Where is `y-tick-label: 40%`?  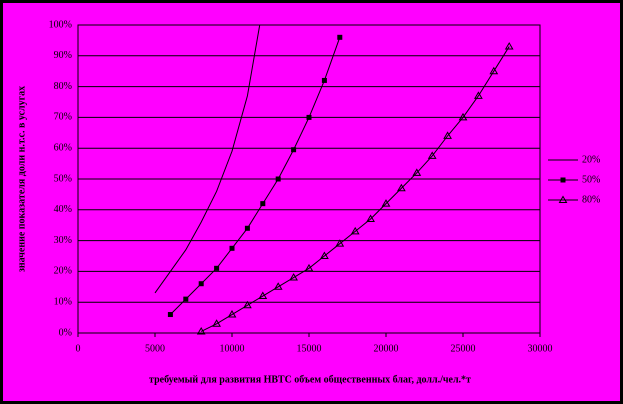
y-tick-label: 40% is located at coordinates (63, 209).